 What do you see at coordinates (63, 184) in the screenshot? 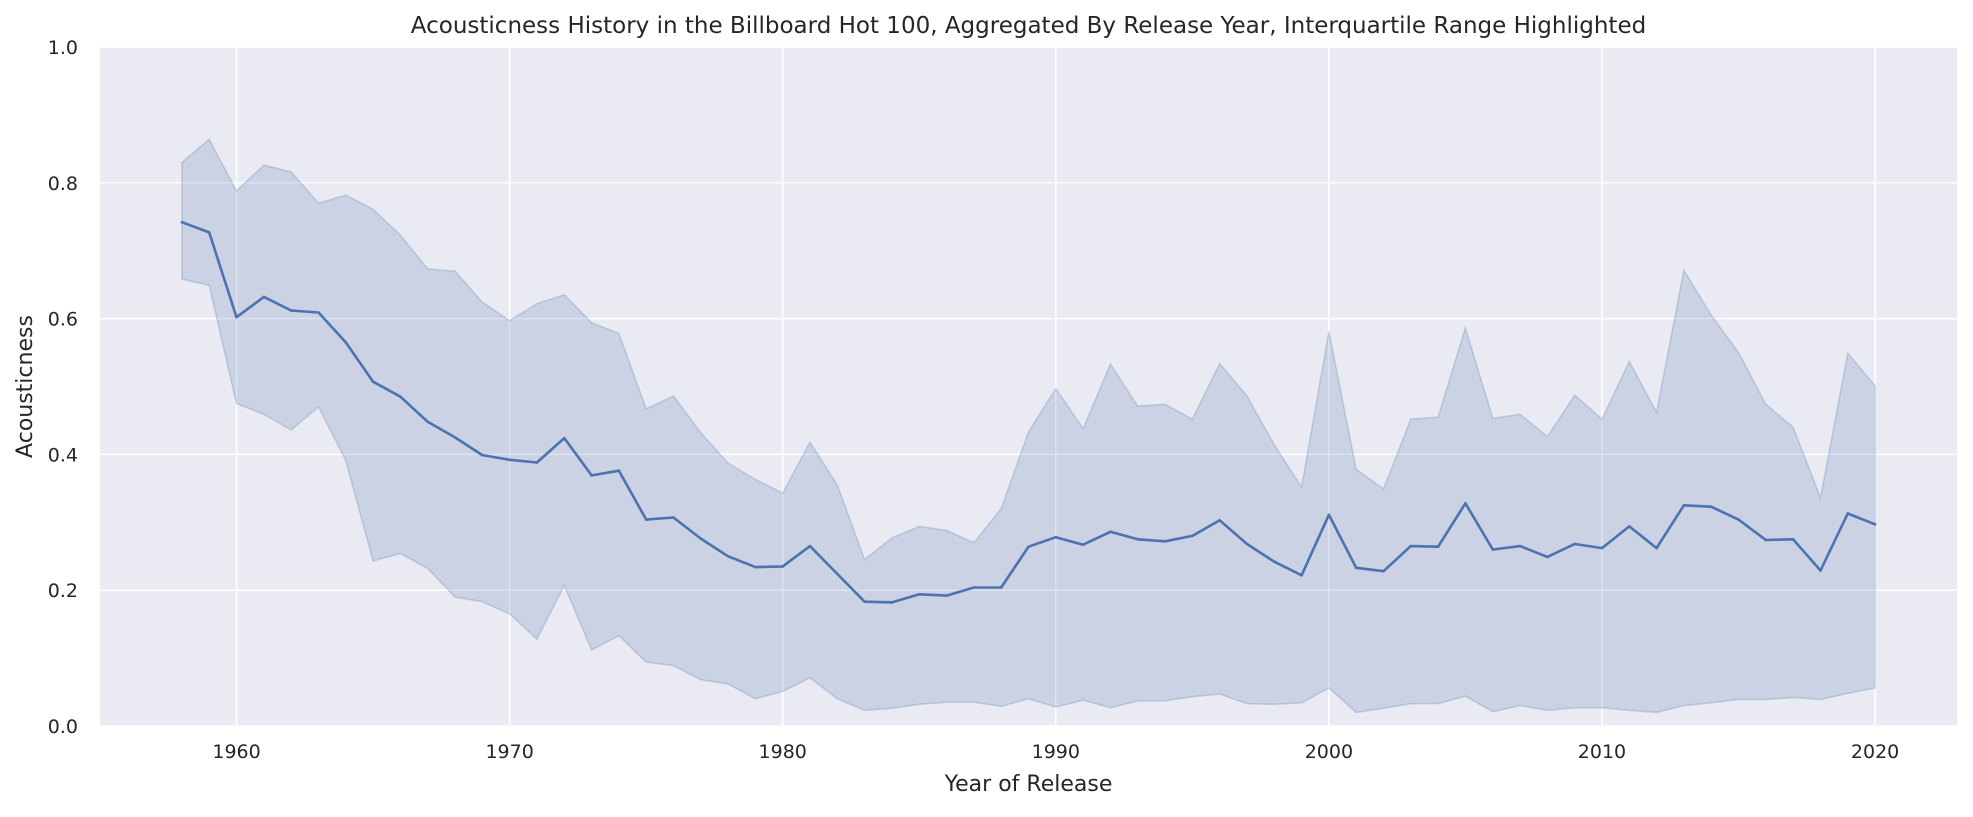
I see `y-tick-label: 0.8` at bounding box center [63, 184].